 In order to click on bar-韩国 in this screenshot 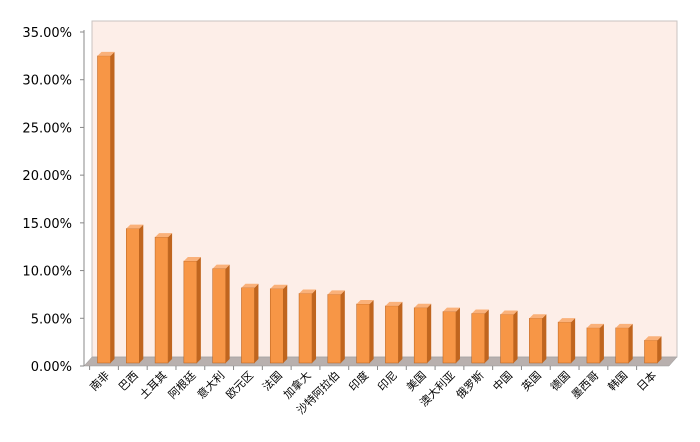, I will do `click(624, 343)`.